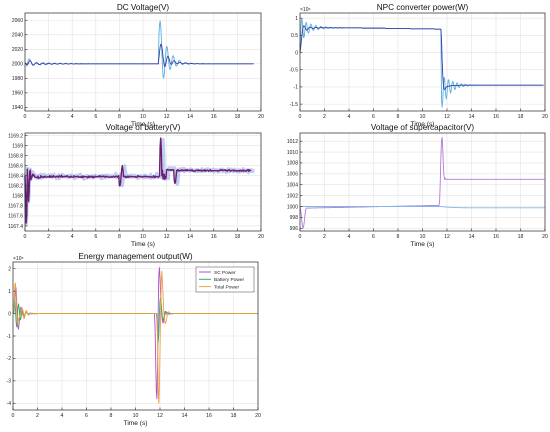  What do you see at coordinates (13, 416) in the screenshot?
I see `energy-management-x-tick-label: 0` at bounding box center [13, 416].